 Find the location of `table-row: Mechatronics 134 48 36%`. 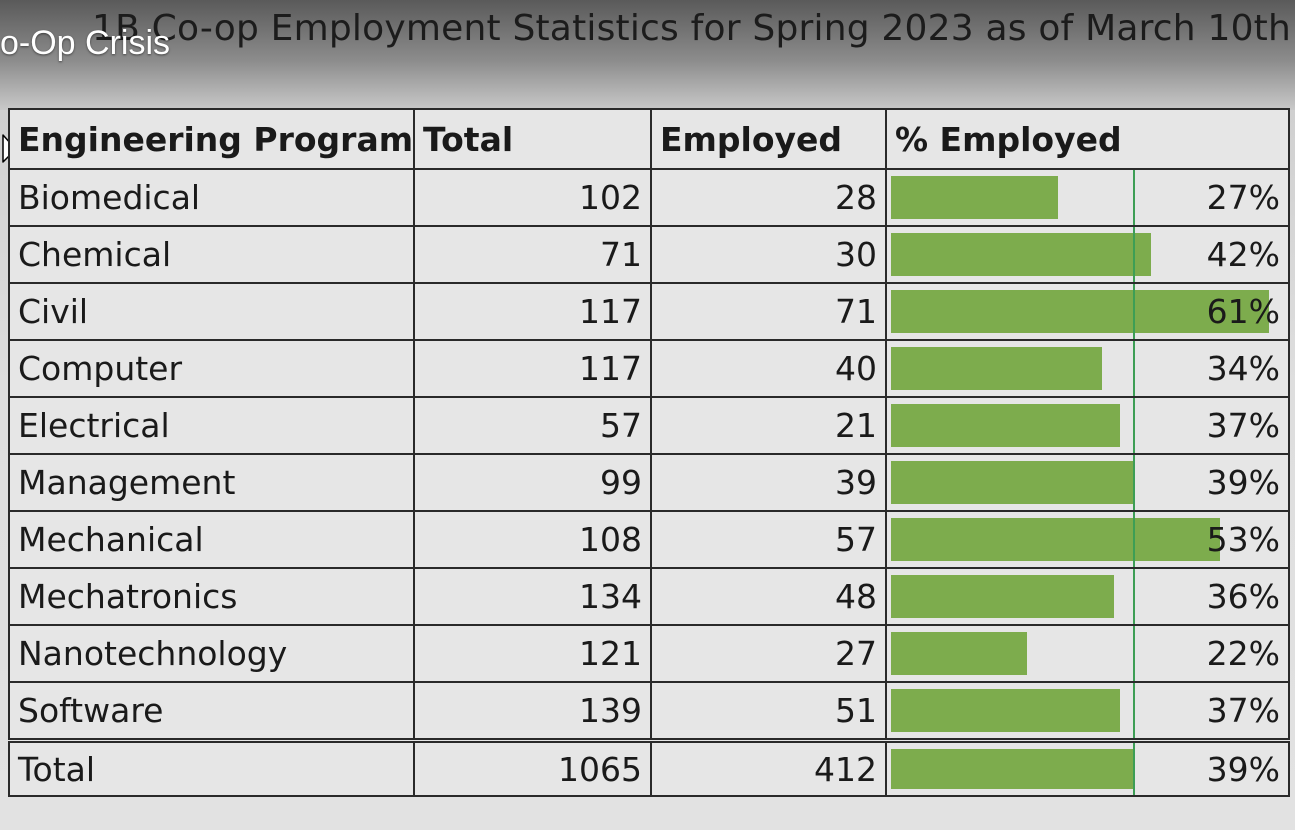

table-row: Mechatronics 134 48 36% is located at coordinates (649, 596).